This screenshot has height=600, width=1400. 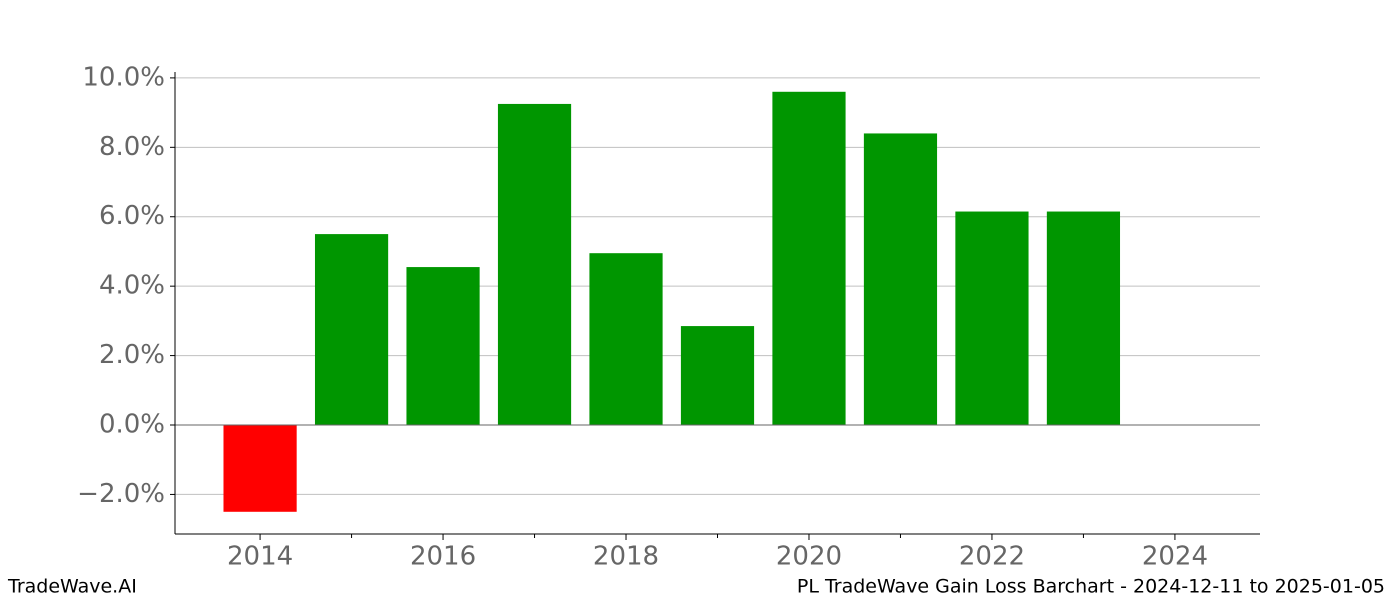 What do you see at coordinates (72, 587) in the screenshot?
I see `footer-left: TradeWave.AI` at bounding box center [72, 587].